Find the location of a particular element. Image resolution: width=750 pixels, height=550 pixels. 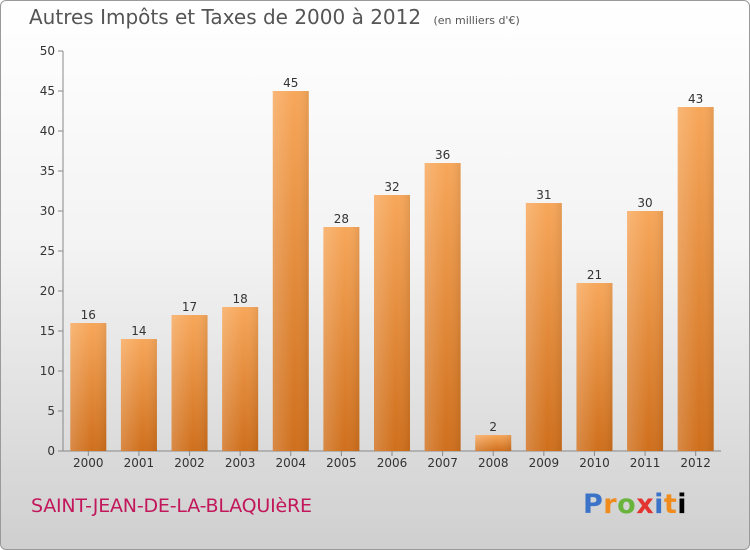

y-tick-label: 0 is located at coordinates (51, 451).